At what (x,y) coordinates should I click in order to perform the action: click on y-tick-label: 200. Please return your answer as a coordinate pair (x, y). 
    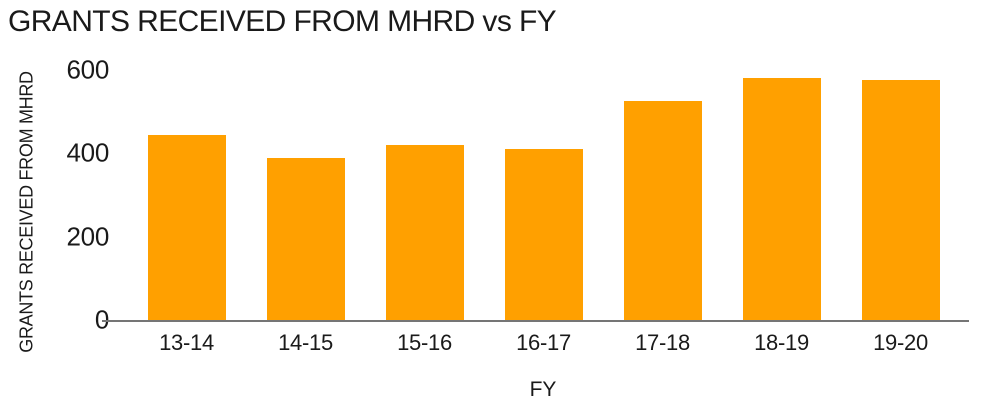
    Looking at the image, I should click on (88, 236).